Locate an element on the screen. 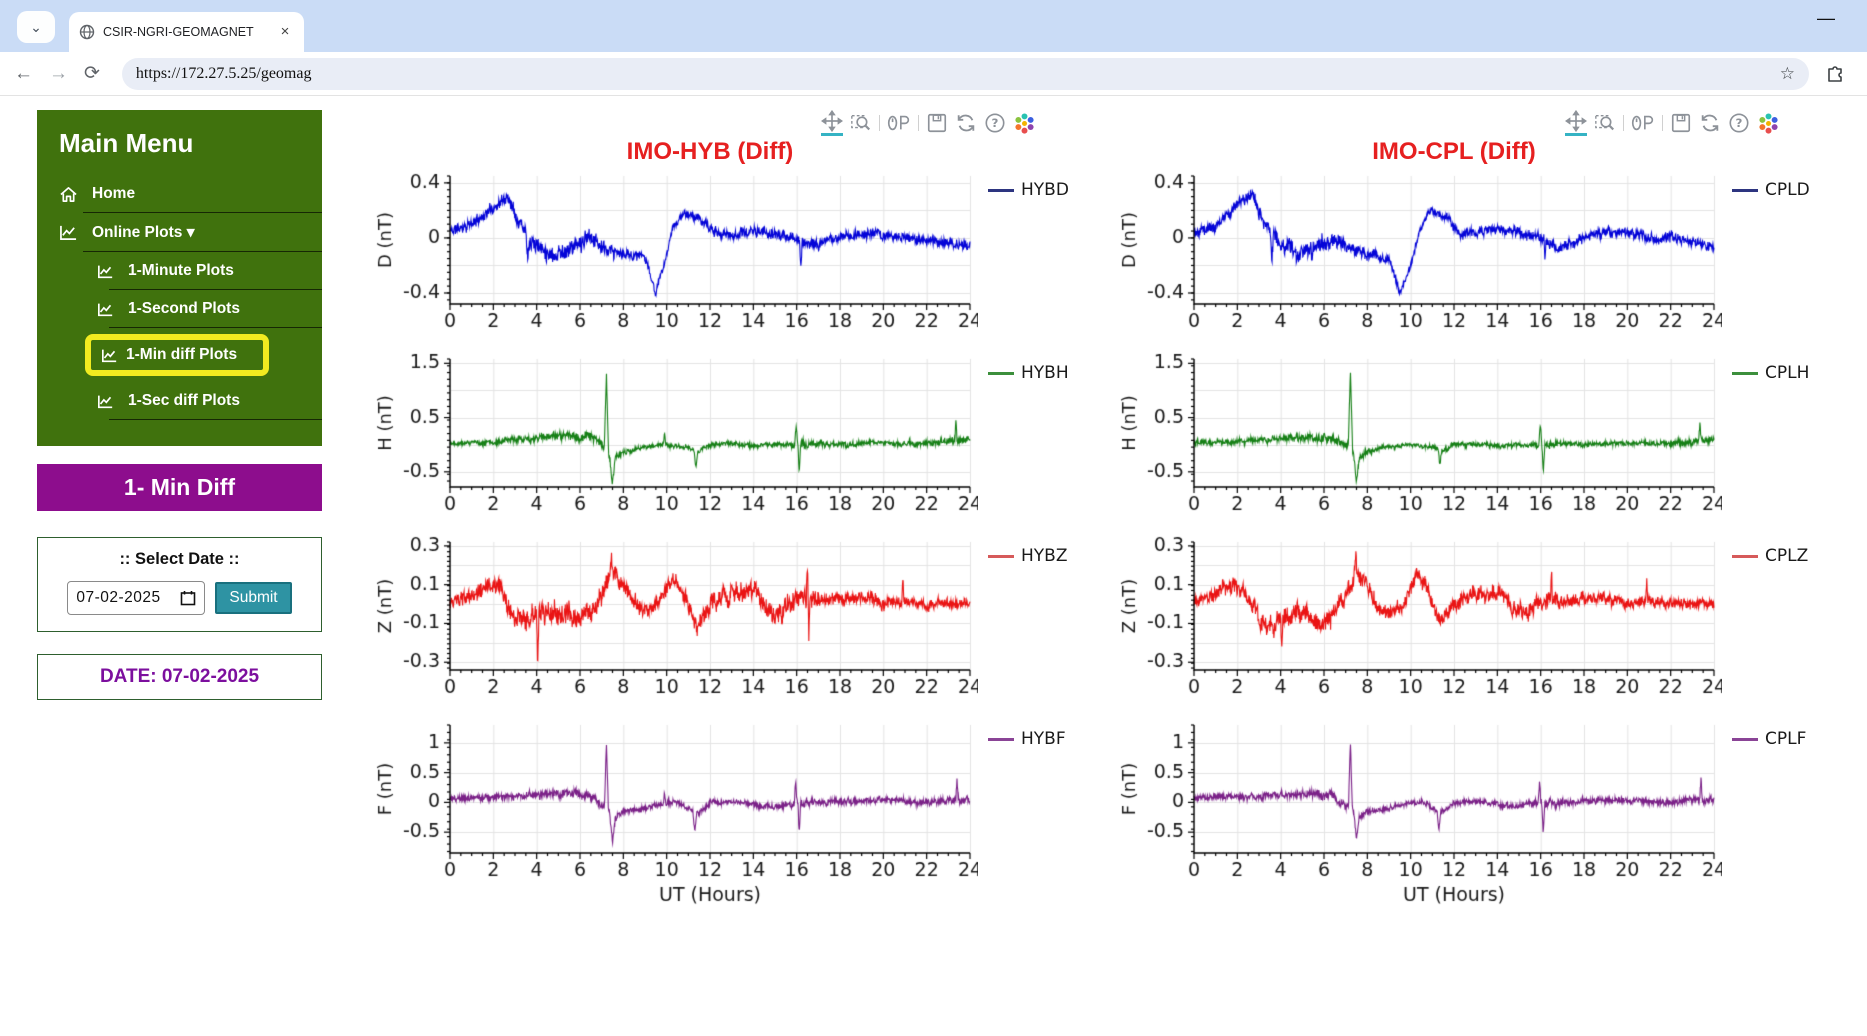 This screenshot has width=1867, height=1036. subplot-cplf: CPLF is located at coordinates (1475, 818).